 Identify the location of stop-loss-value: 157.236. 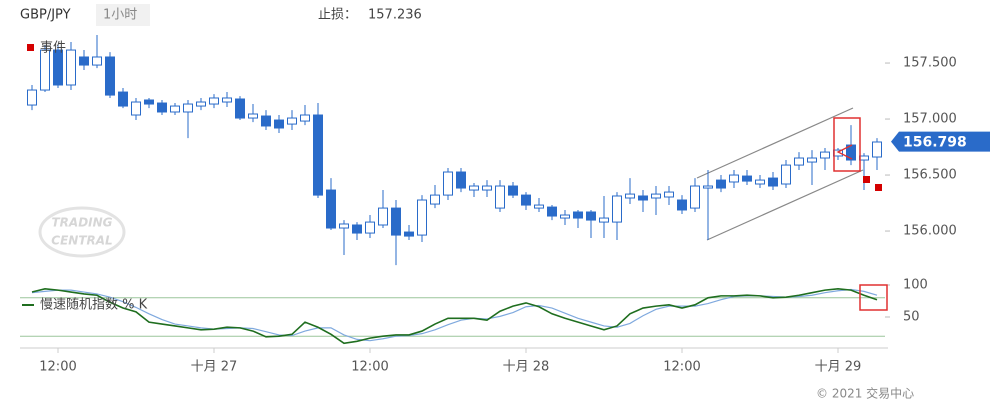
(395, 15).